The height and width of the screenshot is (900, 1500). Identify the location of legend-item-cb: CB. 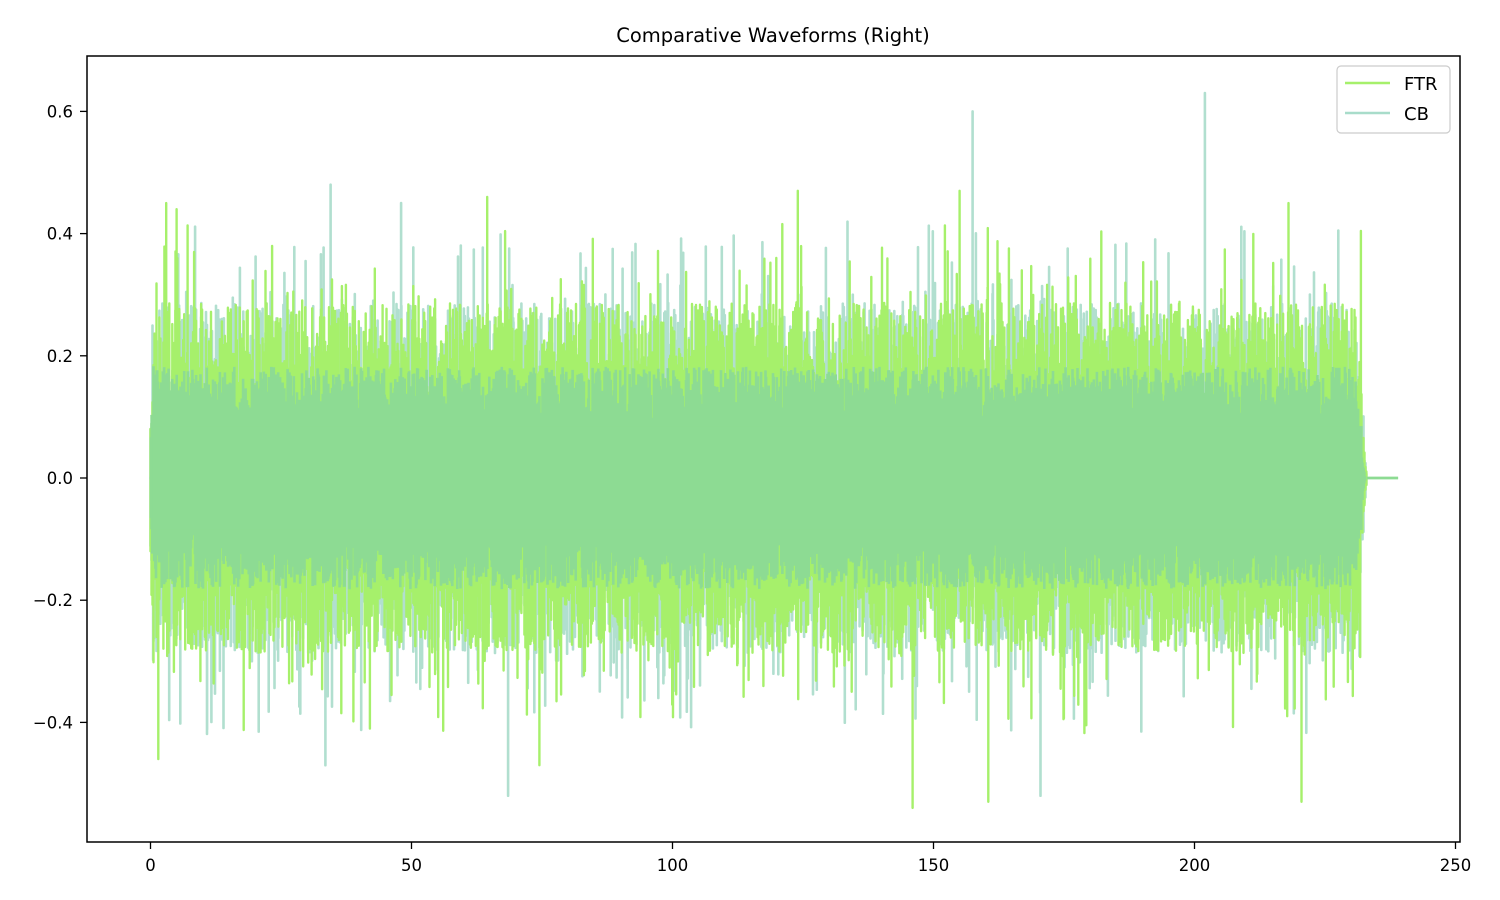
(1387, 114).